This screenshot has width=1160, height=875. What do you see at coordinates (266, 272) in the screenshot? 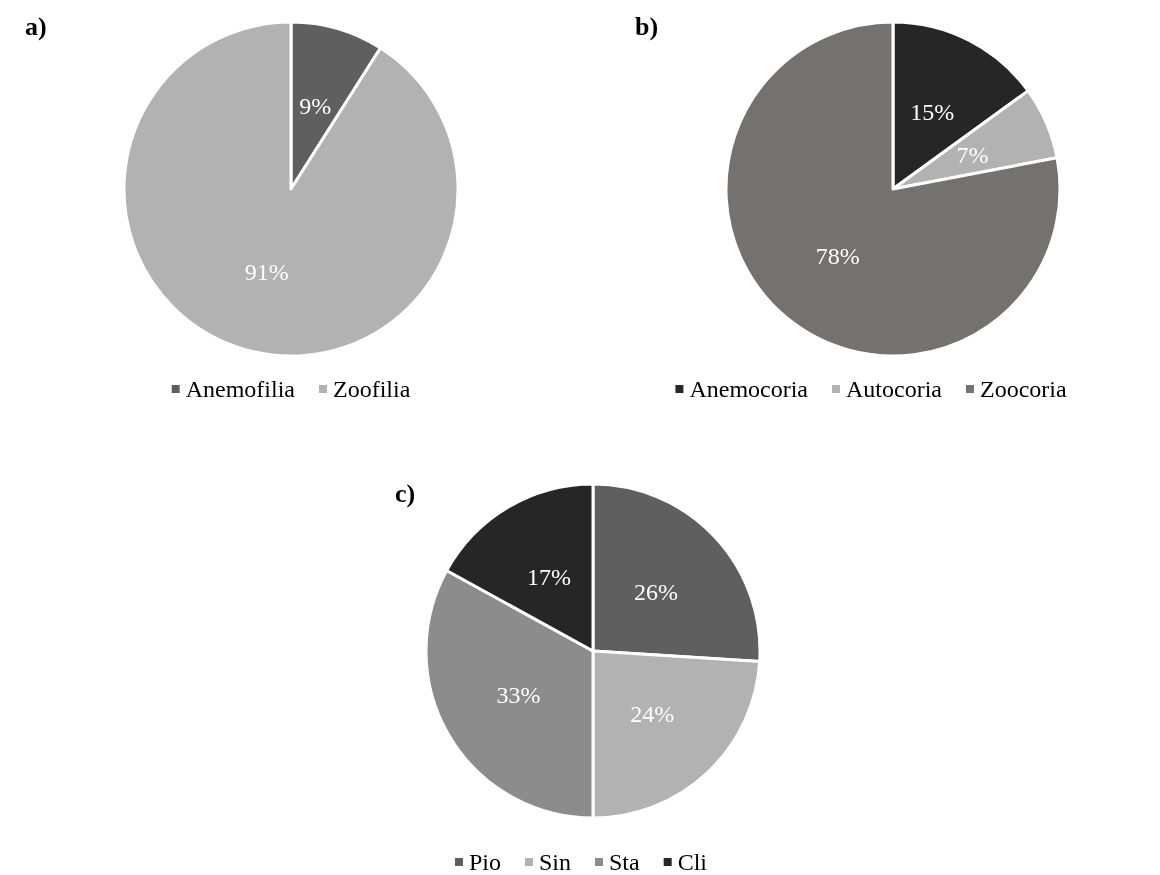
I see `data-label: 91%` at bounding box center [266, 272].